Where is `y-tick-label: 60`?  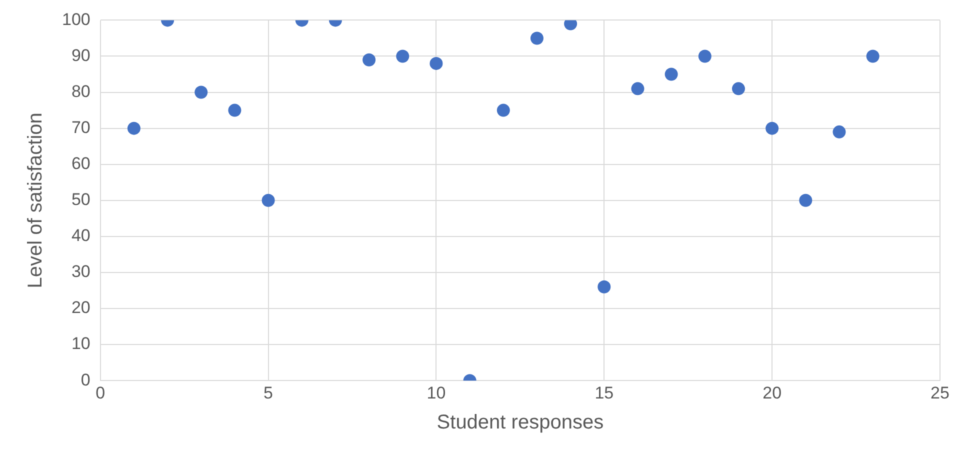
y-tick-label: 60 is located at coordinates (80, 164).